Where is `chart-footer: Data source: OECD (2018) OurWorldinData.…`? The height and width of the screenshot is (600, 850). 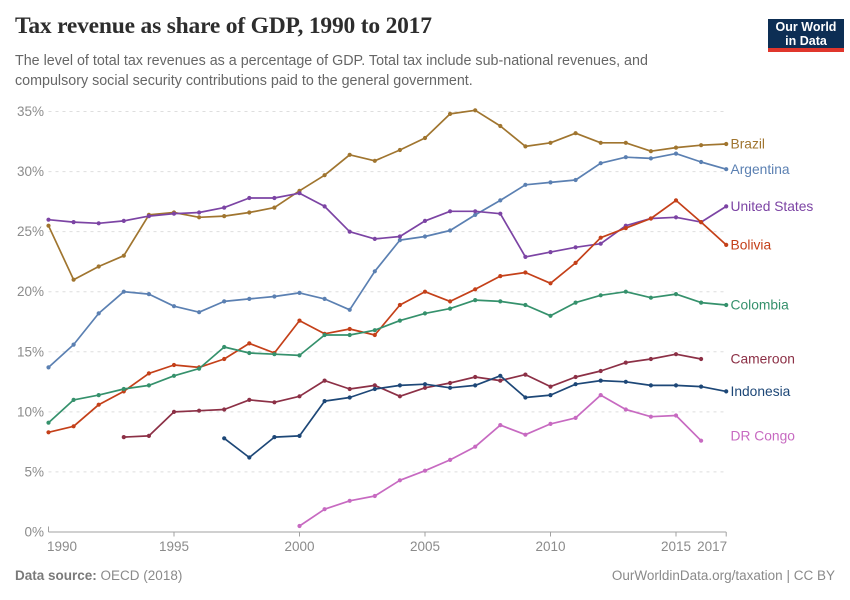 chart-footer: Data source: OECD (2018) OurWorldinData.… is located at coordinates (425, 575).